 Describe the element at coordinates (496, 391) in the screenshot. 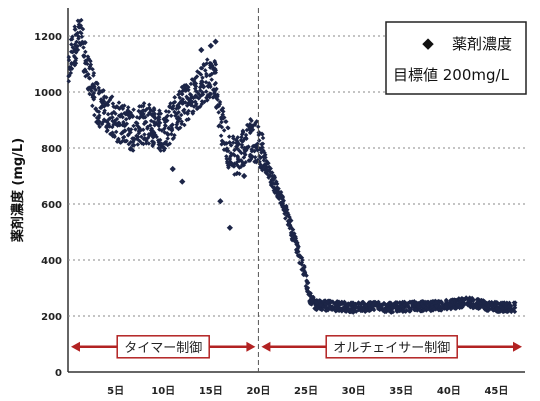

I see `x-tick-label-45: 45日` at that location.